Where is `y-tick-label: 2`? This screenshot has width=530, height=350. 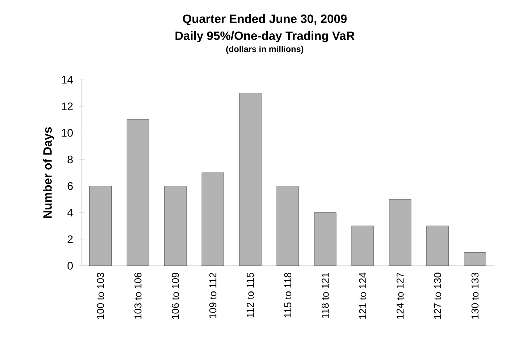 y-tick-label: 2 is located at coordinates (70, 240).